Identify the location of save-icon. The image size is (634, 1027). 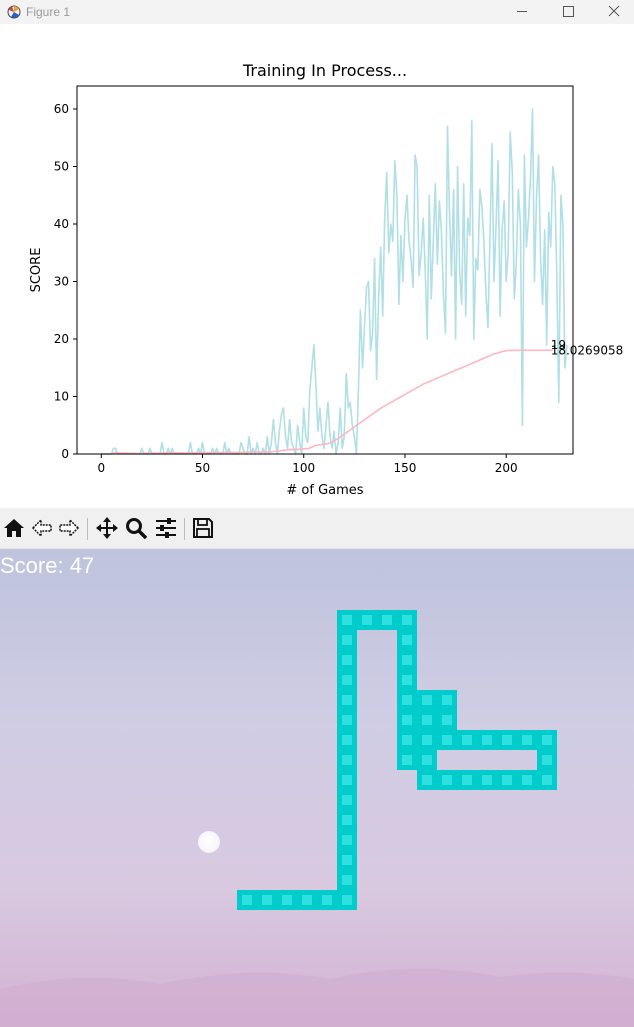
(203, 528).